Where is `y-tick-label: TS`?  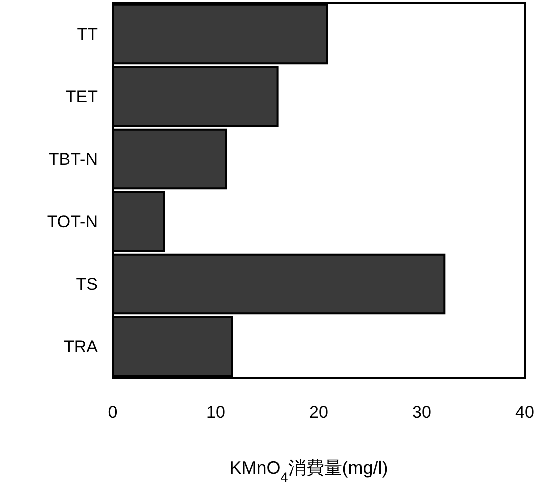
y-tick-label: TS is located at coordinates (87, 284).